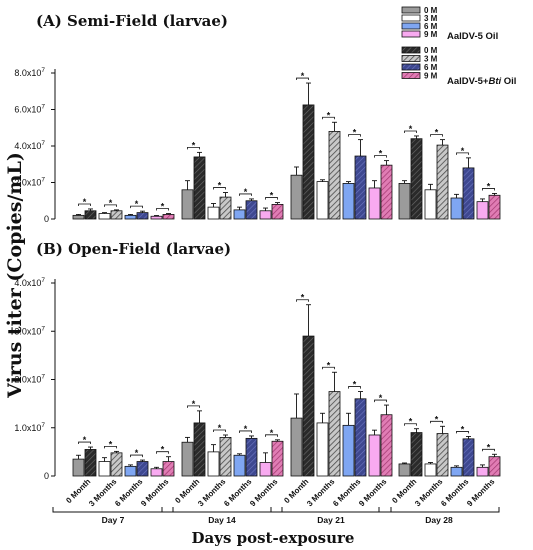  I want to click on legend-bti-group: 0 M3 M6 M9 M, so click(419, 63).